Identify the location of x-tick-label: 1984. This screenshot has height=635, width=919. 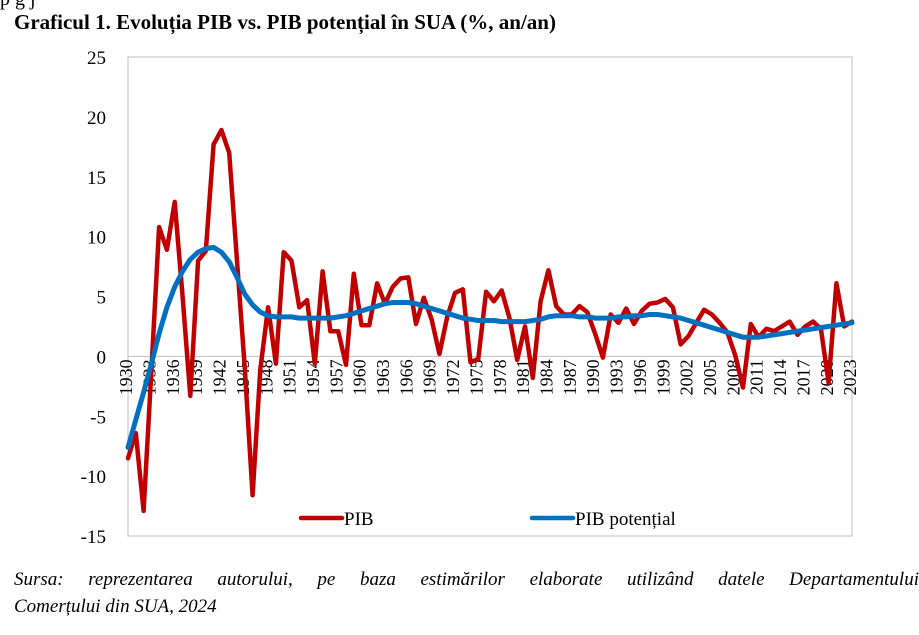
(547, 377).